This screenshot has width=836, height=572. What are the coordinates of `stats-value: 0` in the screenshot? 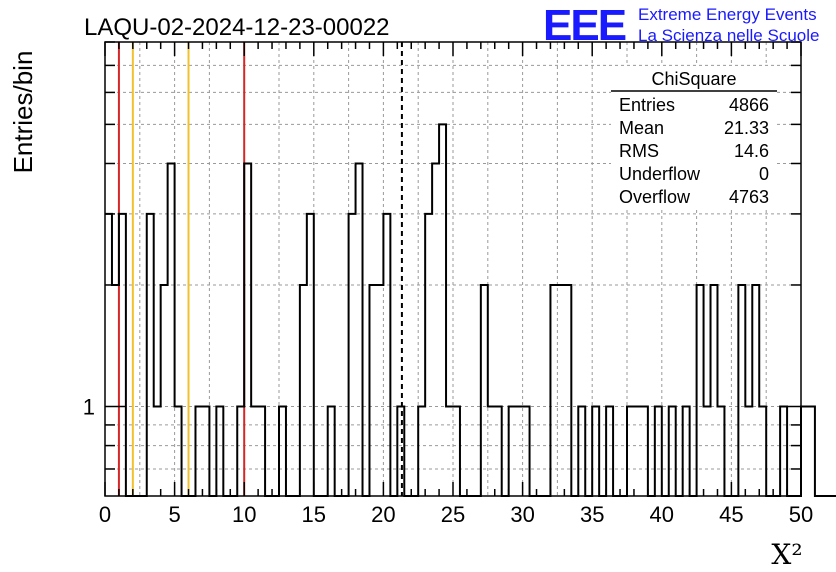 It's located at (764, 174).